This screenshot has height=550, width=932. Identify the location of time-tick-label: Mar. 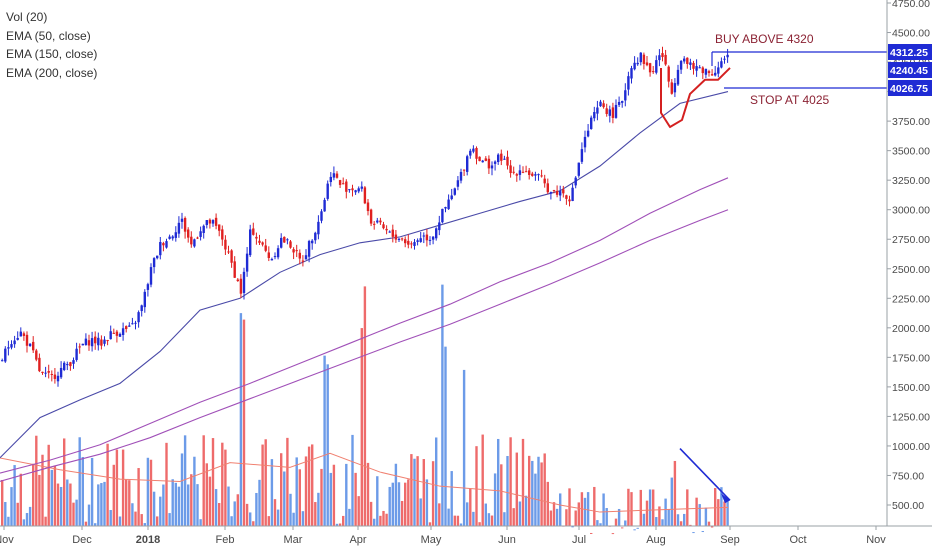
(293, 540).